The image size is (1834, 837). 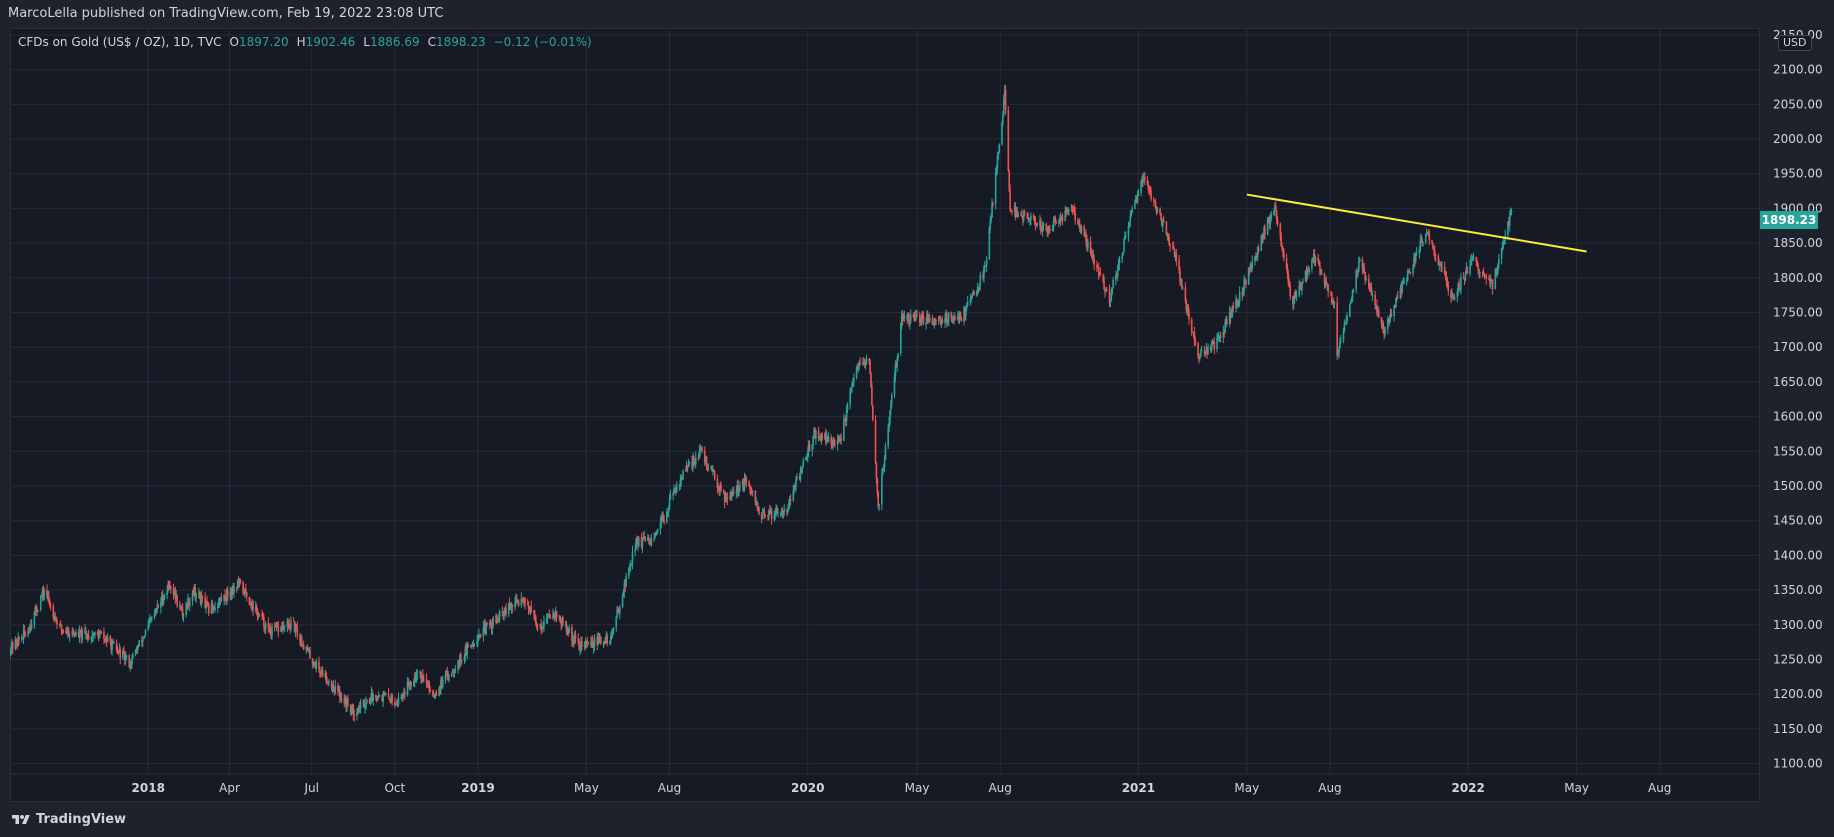 I want to click on price-tick-label: 1950.00, so click(x=1798, y=174).